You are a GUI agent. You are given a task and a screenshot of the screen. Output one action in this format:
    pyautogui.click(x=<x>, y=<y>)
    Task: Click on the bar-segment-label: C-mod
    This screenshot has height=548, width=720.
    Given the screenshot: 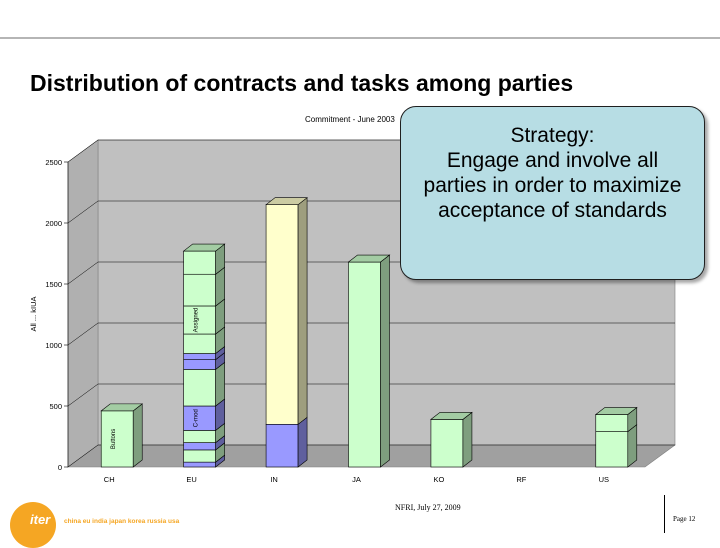 What is the action you would take?
    pyautogui.click(x=197, y=418)
    